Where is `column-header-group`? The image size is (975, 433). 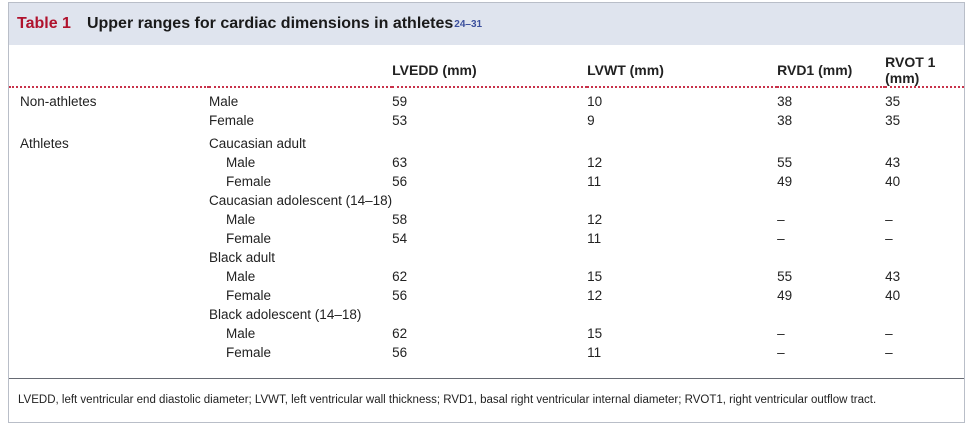 column-header-group is located at coordinates (109, 70).